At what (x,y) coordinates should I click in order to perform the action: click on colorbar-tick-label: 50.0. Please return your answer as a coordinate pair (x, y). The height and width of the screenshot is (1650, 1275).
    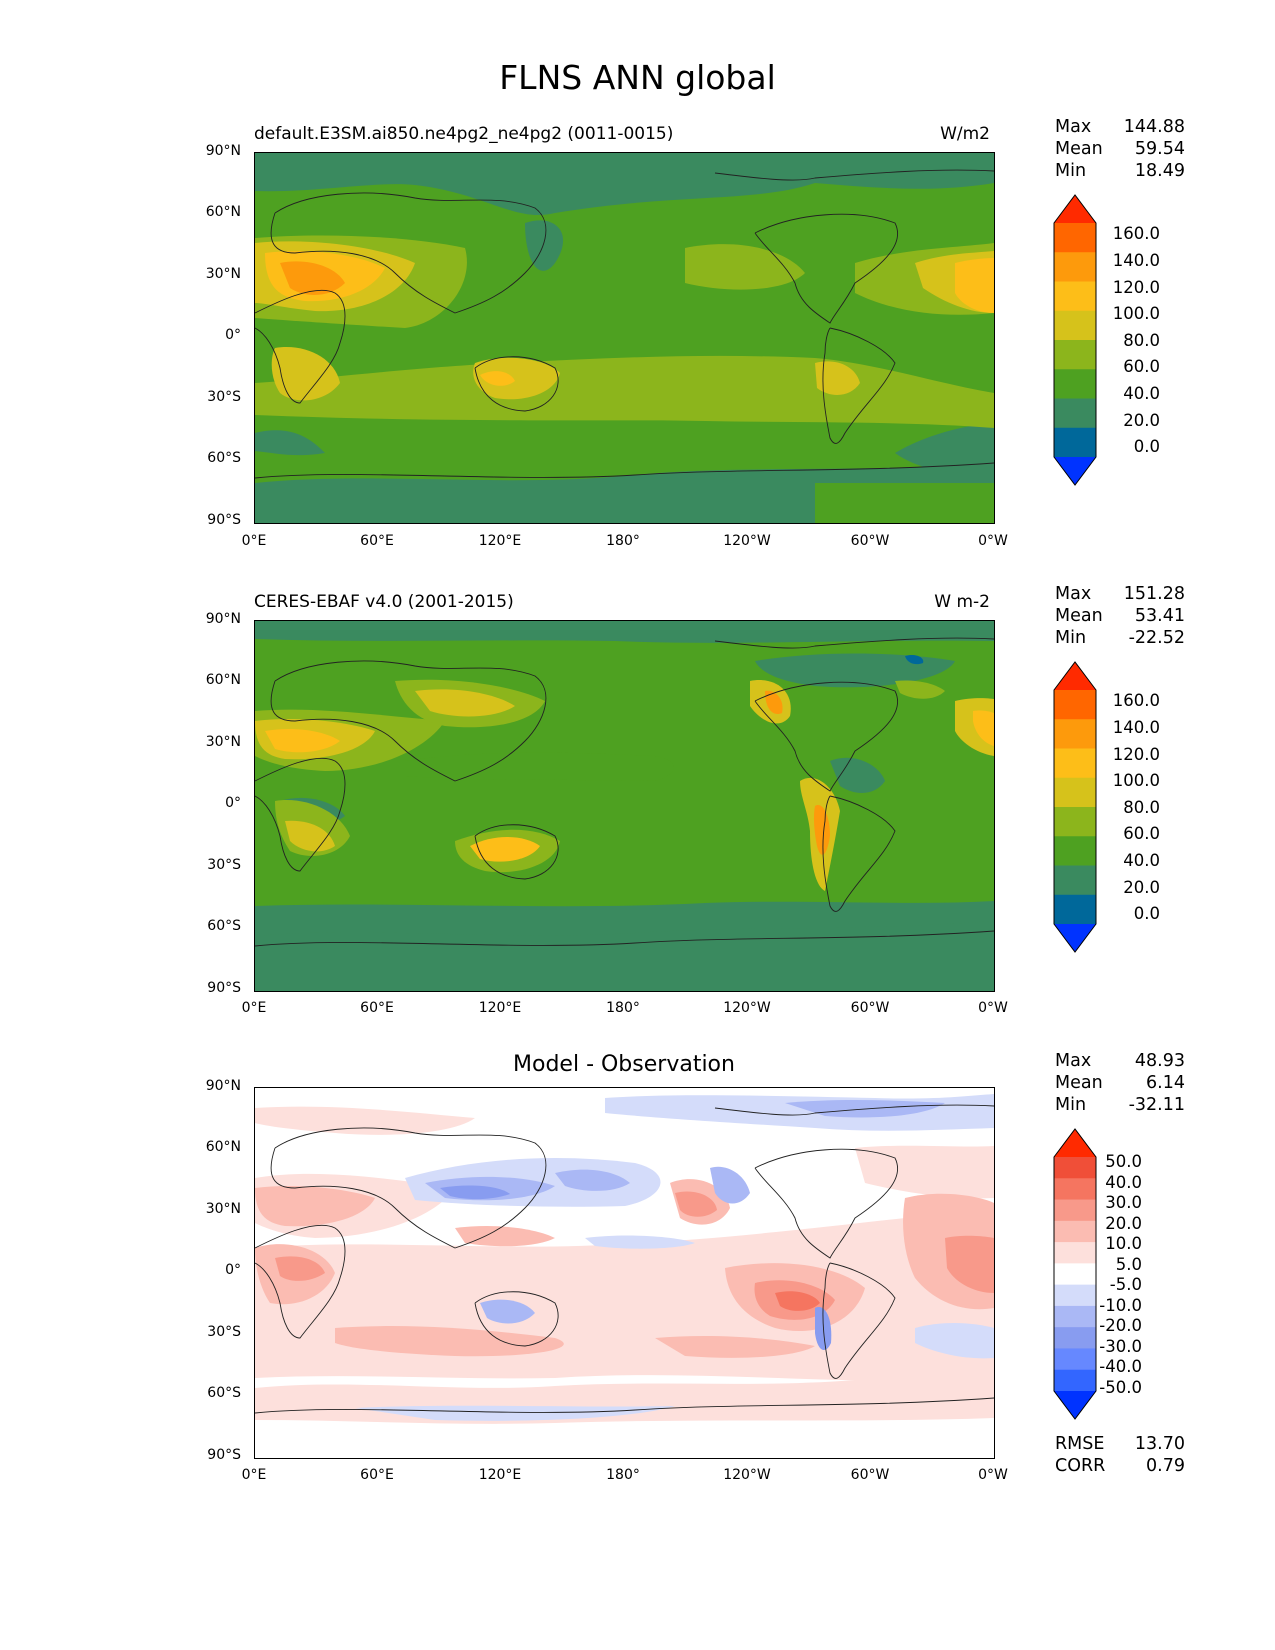
    Looking at the image, I should click on (1123, 1161).